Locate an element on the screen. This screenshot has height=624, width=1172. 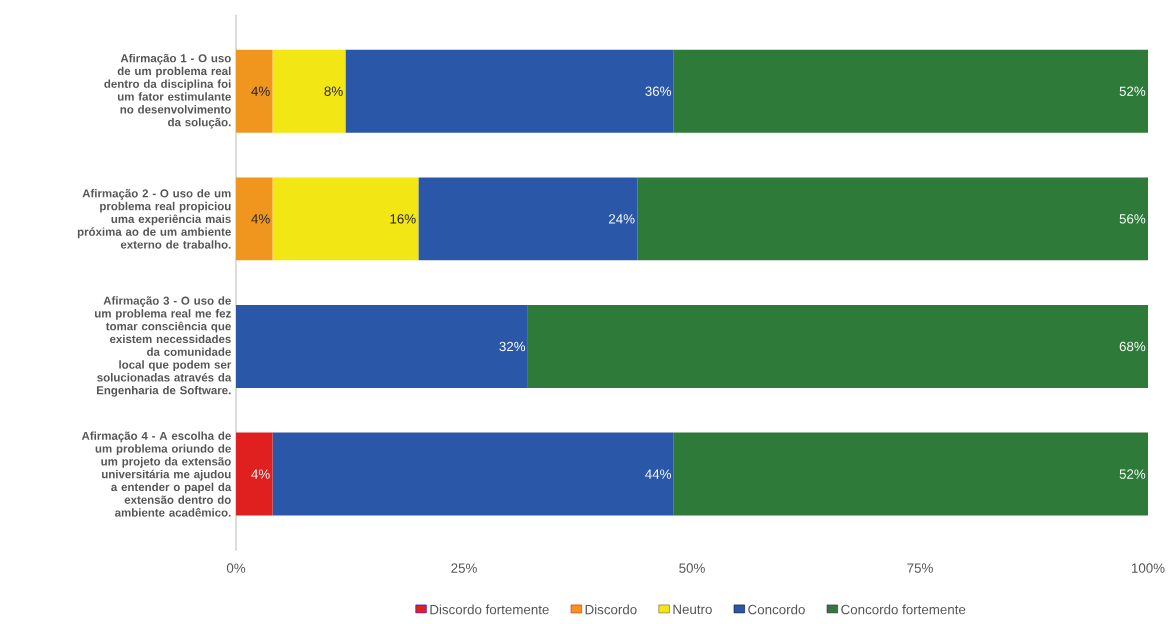
data-label: 24% is located at coordinates (622, 219).